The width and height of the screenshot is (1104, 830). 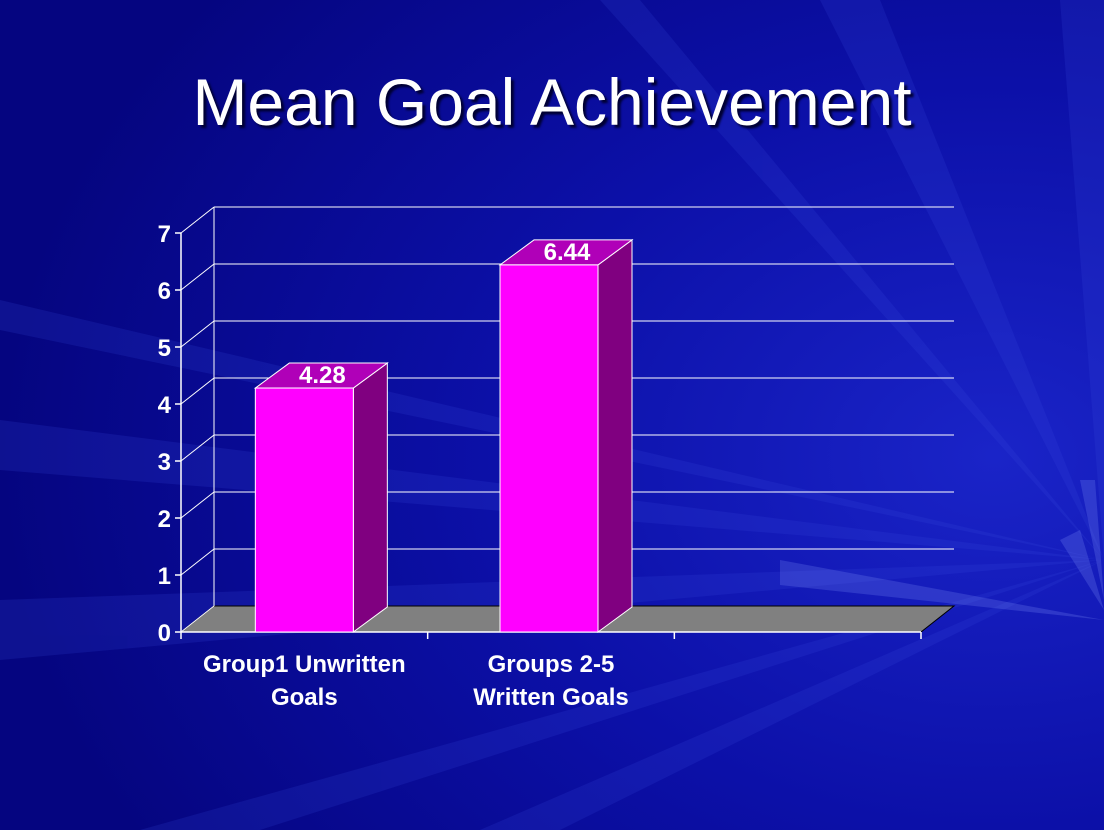 I want to click on y-tick-label: 2, so click(x=164, y=519).